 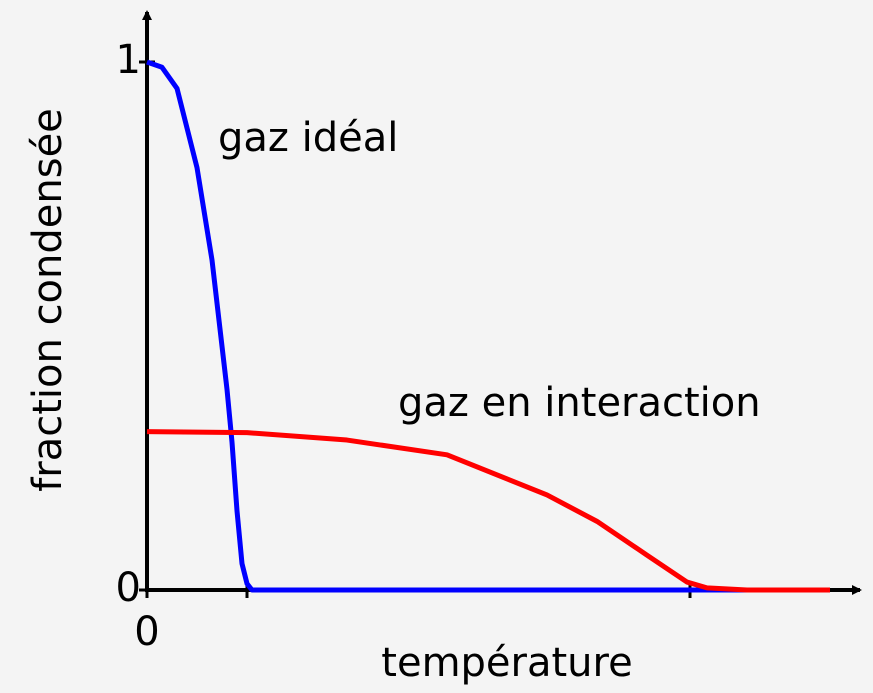 I want to click on y-tick-label: 1, so click(x=128, y=60).